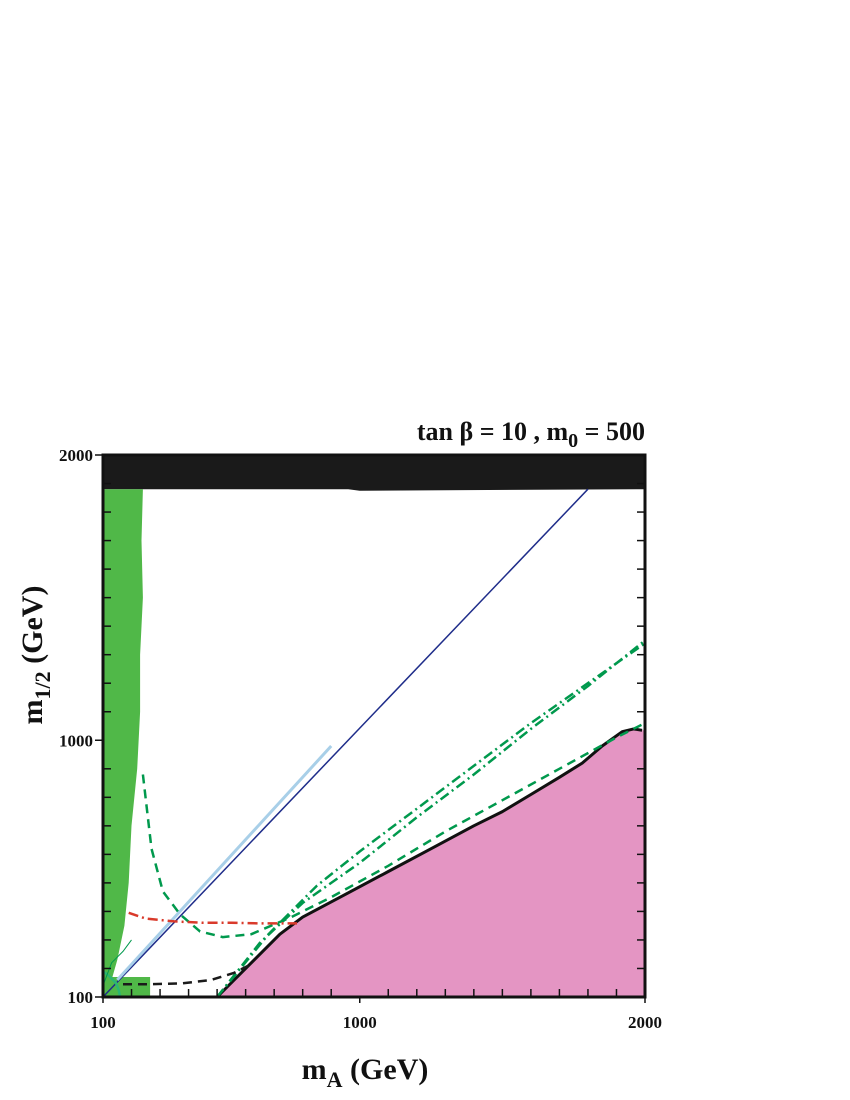 The image size is (850, 1100). Describe the element at coordinates (531, 434) in the screenshot. I see `chart-title: tan β = 10 , m0 = 500` at that location.